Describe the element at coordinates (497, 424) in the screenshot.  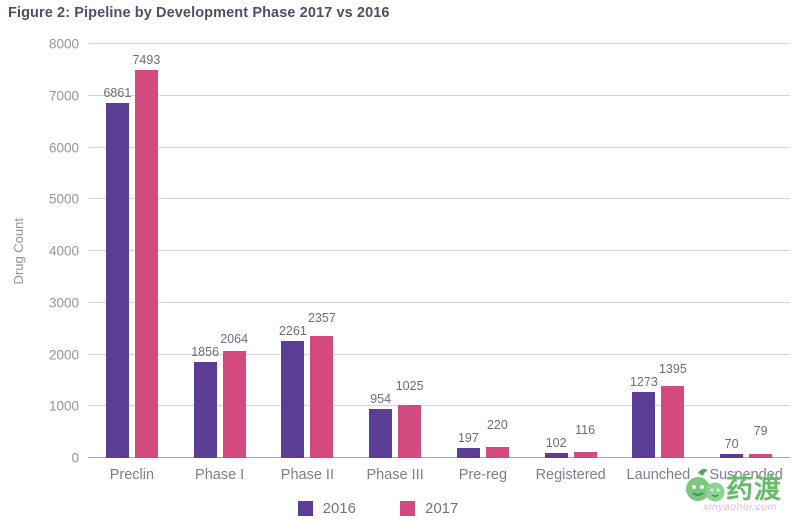
I see `value-label-2017-pre-reg: 220` at that location.